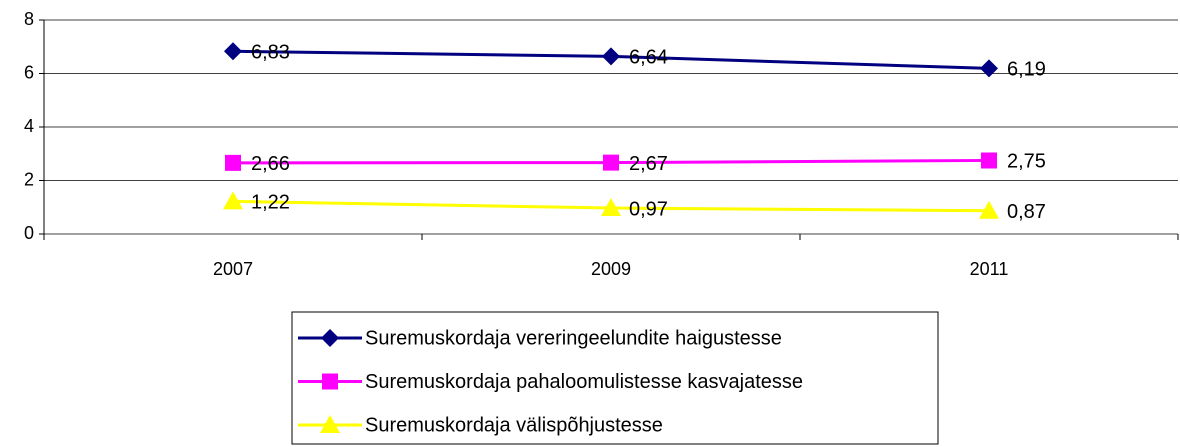  I want to click on y-tick-label: 6, so click(29, 72).